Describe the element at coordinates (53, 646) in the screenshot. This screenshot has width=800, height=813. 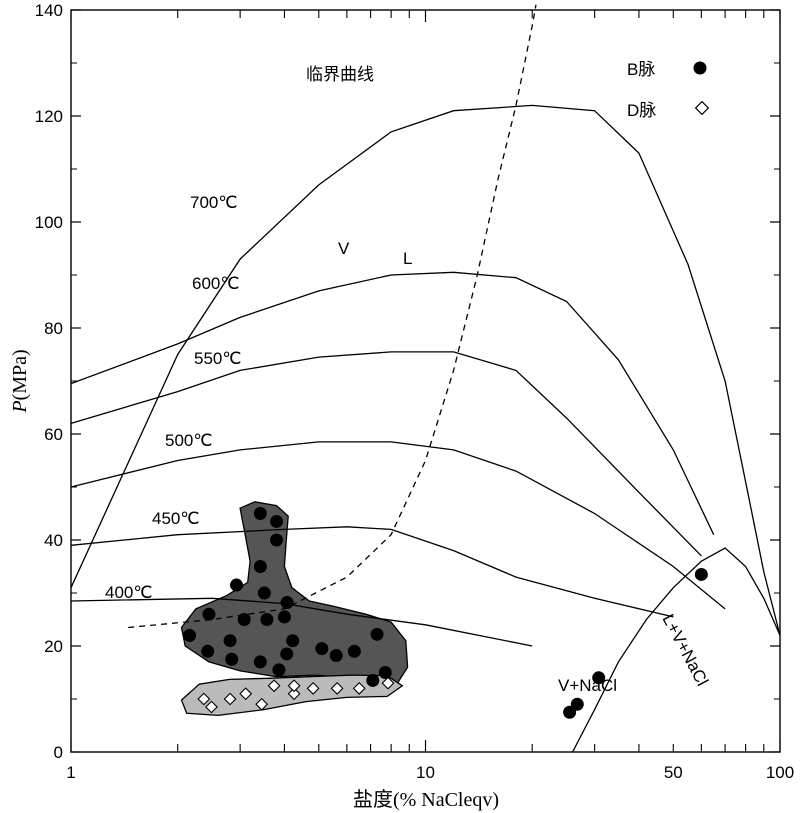
I see `y-tick-label: 20` at that location.